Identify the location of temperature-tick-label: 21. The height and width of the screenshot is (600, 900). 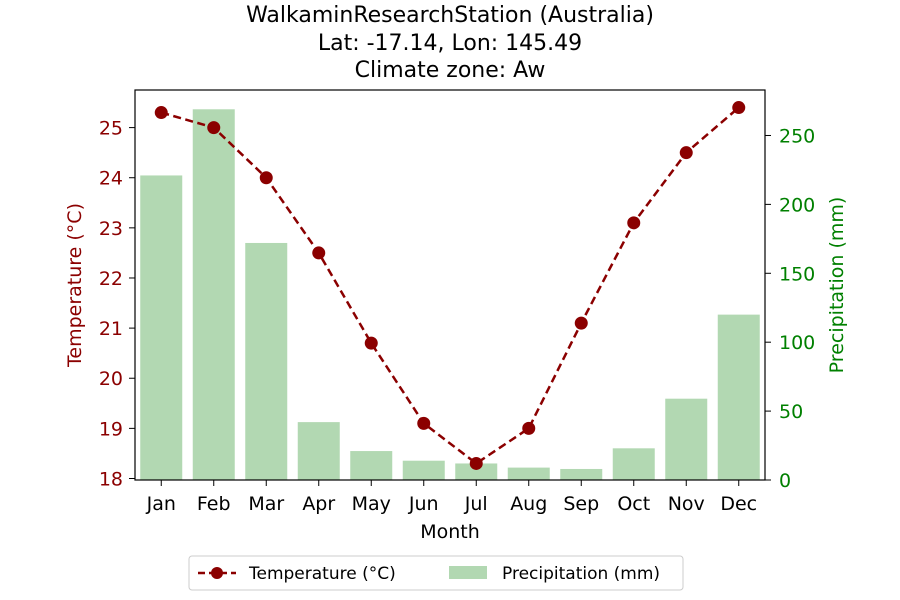
(111, 329).